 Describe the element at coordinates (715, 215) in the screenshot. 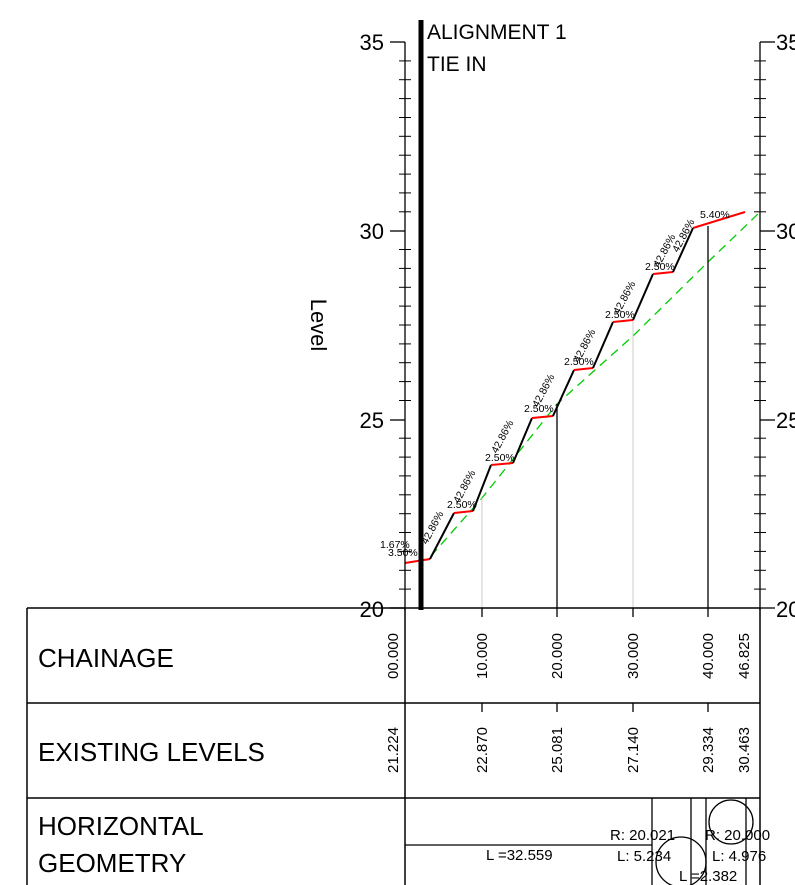

I see `grade-label: 5.40%` at that location.